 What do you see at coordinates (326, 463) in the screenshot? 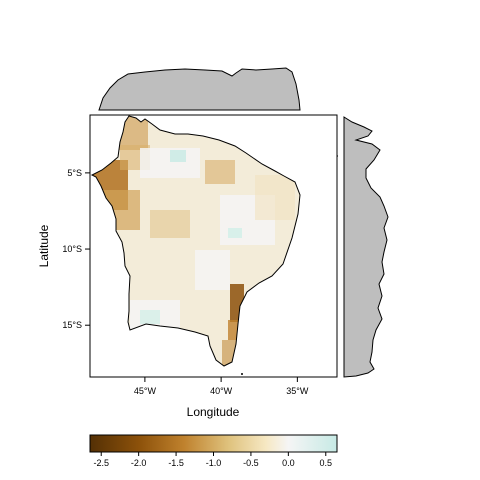
I see `colorbar-tick-label: 0.5` at bounding box center [326, 463].